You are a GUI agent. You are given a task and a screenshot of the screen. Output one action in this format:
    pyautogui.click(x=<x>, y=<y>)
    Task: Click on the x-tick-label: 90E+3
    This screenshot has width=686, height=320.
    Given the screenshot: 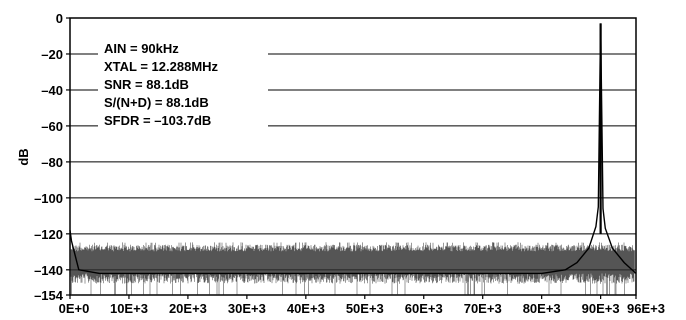 What is the action you would take?
    pyautogui.click(x=601, y=308)
    